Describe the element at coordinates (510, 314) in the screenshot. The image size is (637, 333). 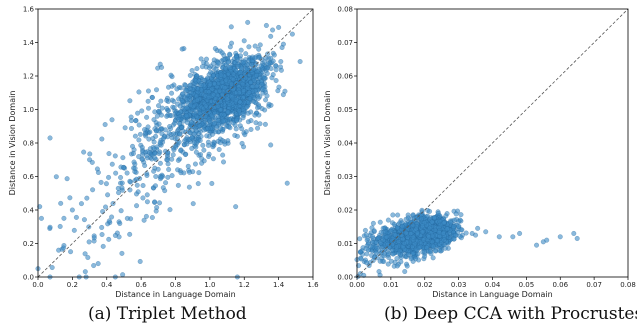
I see `caption-b: (b) Deep CCA with Procrustes` at that location.